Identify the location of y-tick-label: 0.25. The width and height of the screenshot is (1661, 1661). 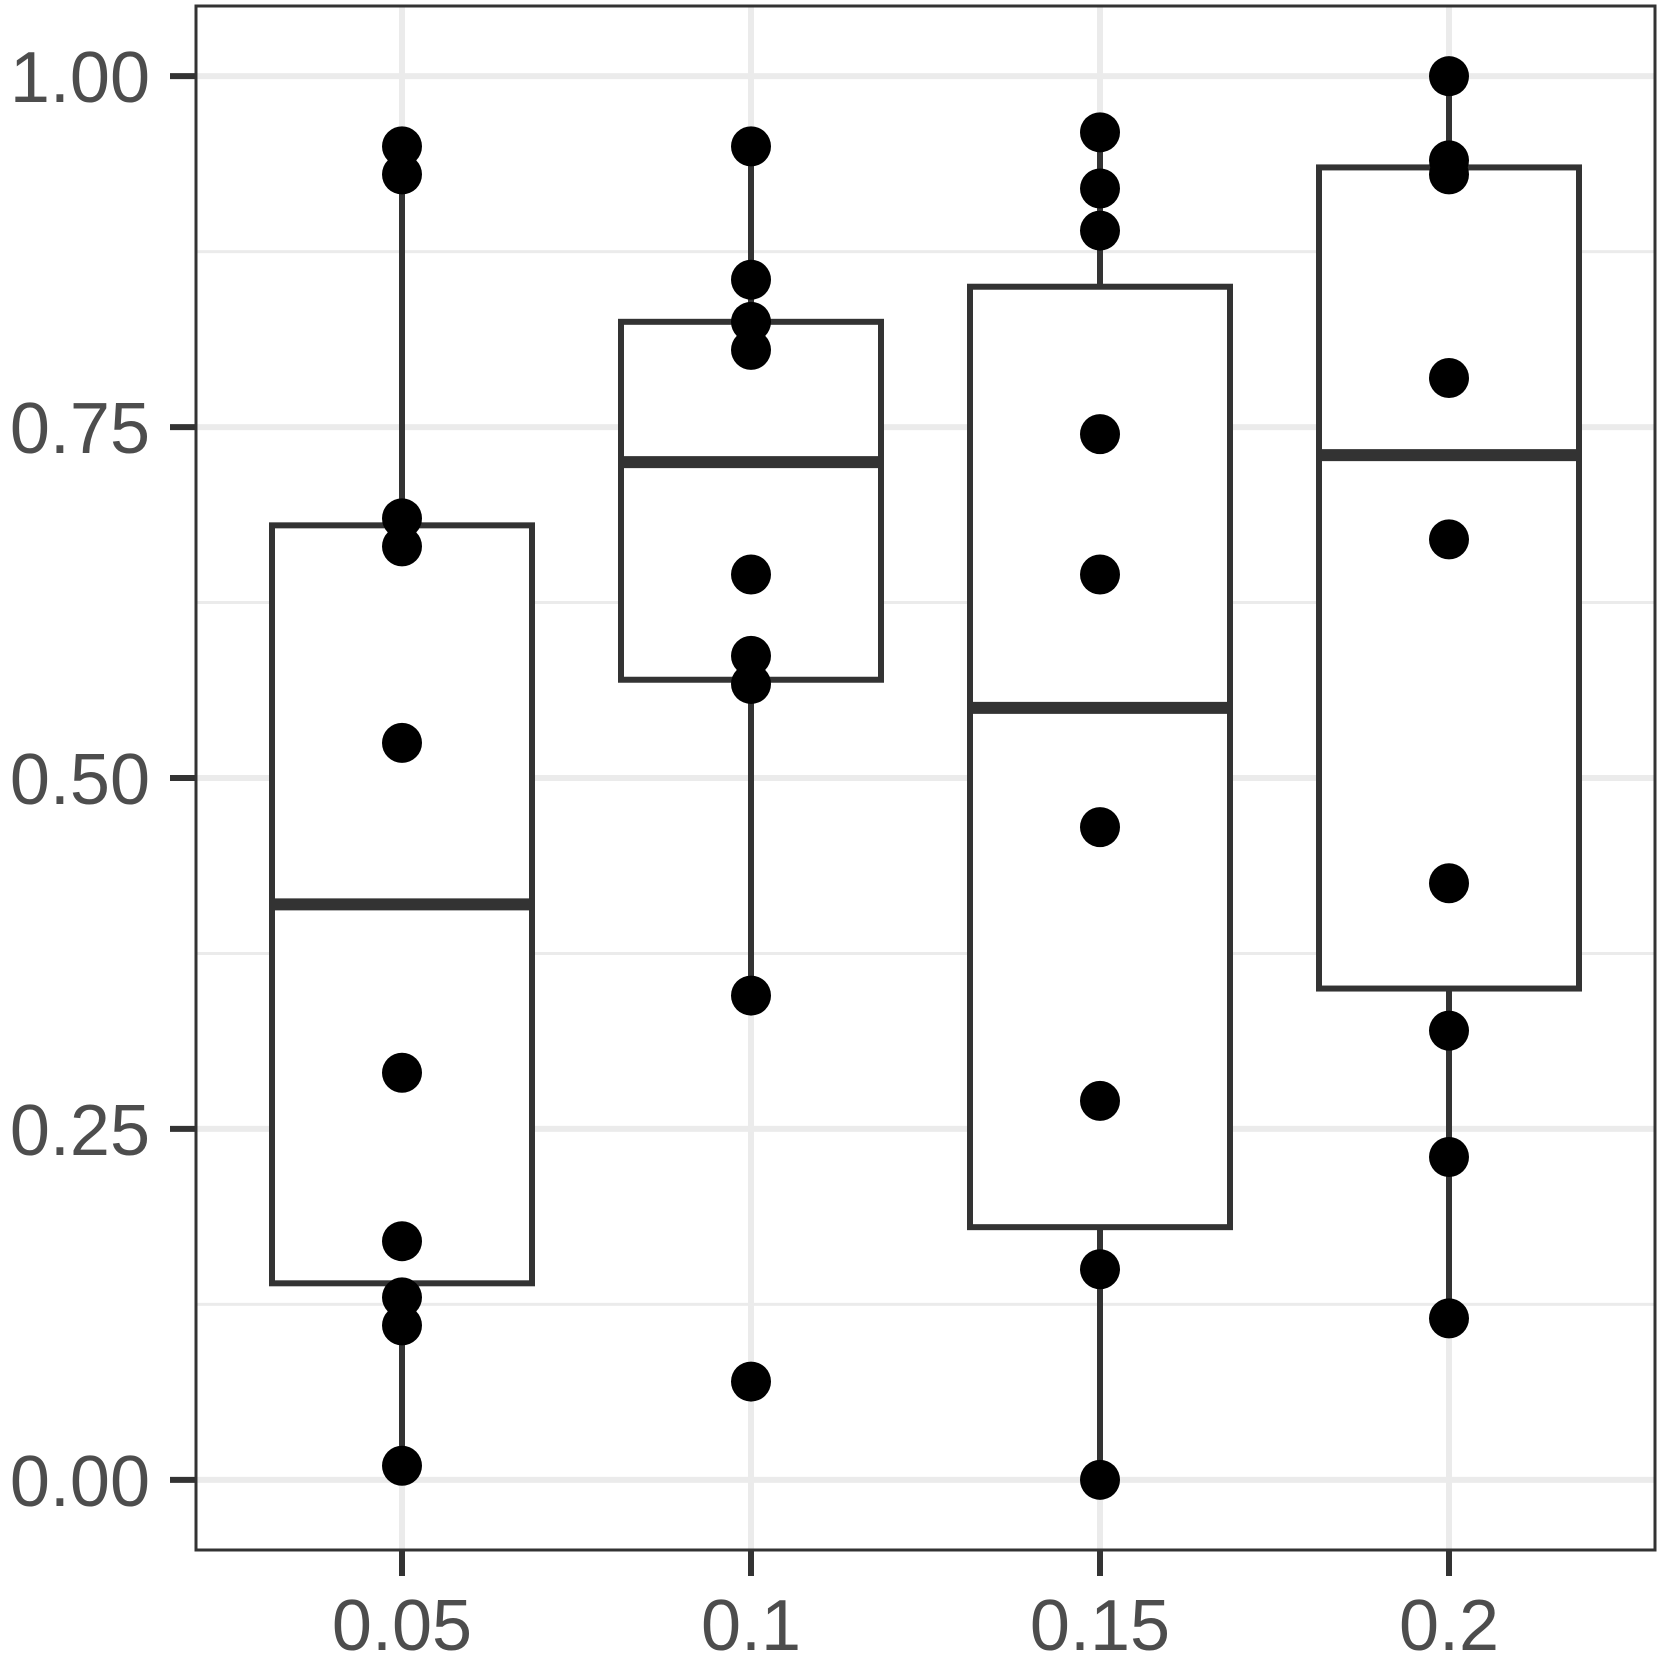
(80, 1131).